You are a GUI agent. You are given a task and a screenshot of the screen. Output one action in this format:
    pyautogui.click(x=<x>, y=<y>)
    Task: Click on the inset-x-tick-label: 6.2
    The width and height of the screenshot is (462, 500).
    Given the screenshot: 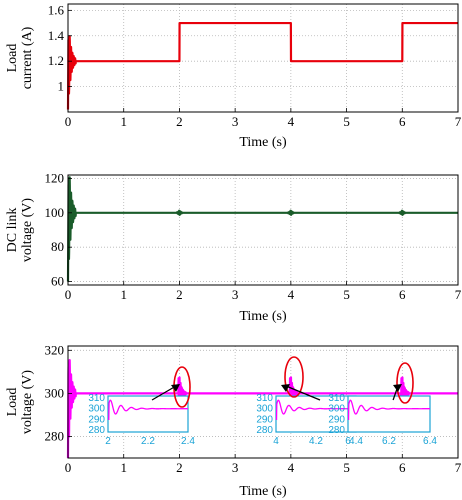 What is the action you would take?
    pyautogui.click(x=389, y=441)
    